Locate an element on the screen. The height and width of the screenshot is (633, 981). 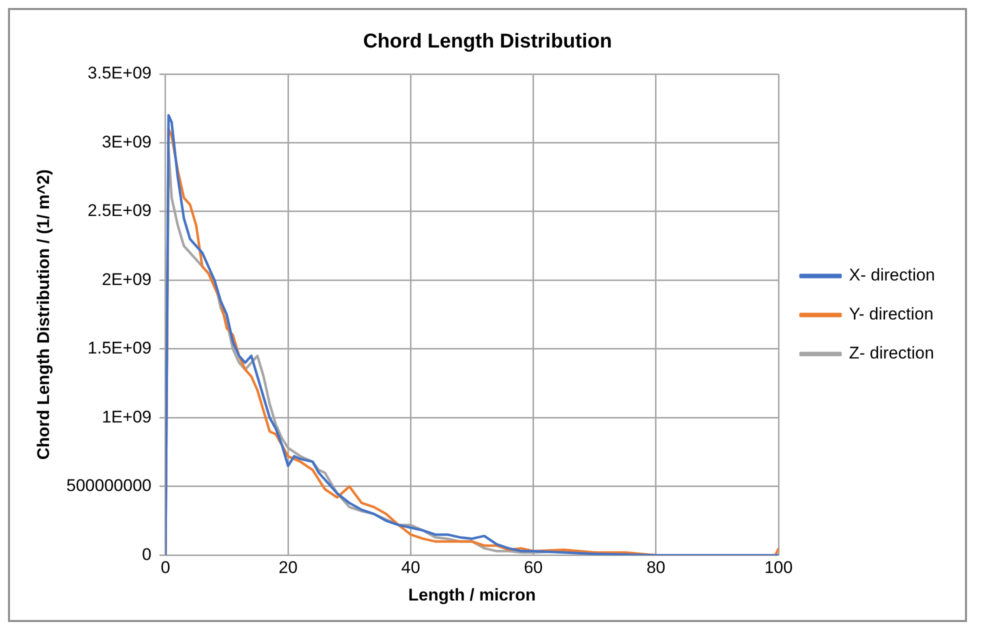
y-tick-label: 500000000 is located at coordinates (109, 486).